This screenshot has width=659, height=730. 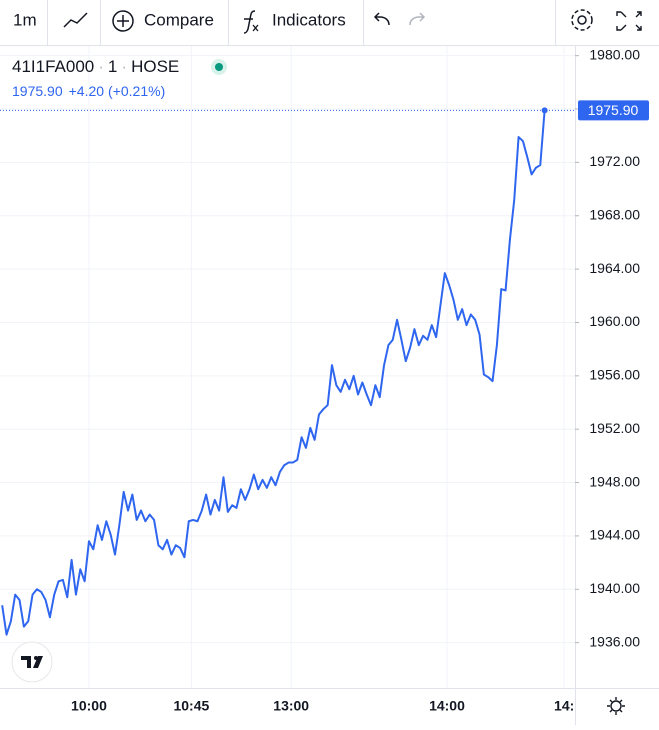 I want to click on chart-type-button, so click(x=75, y=20).